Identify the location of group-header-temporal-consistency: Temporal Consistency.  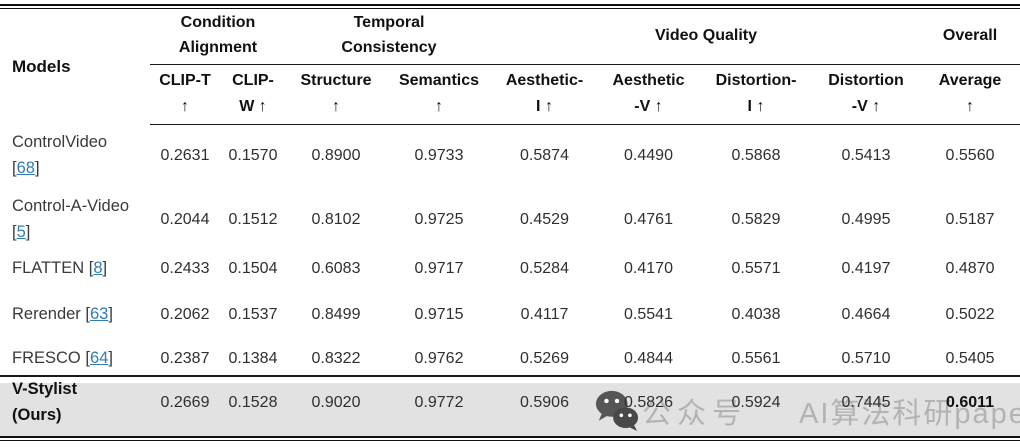
(389, 37).